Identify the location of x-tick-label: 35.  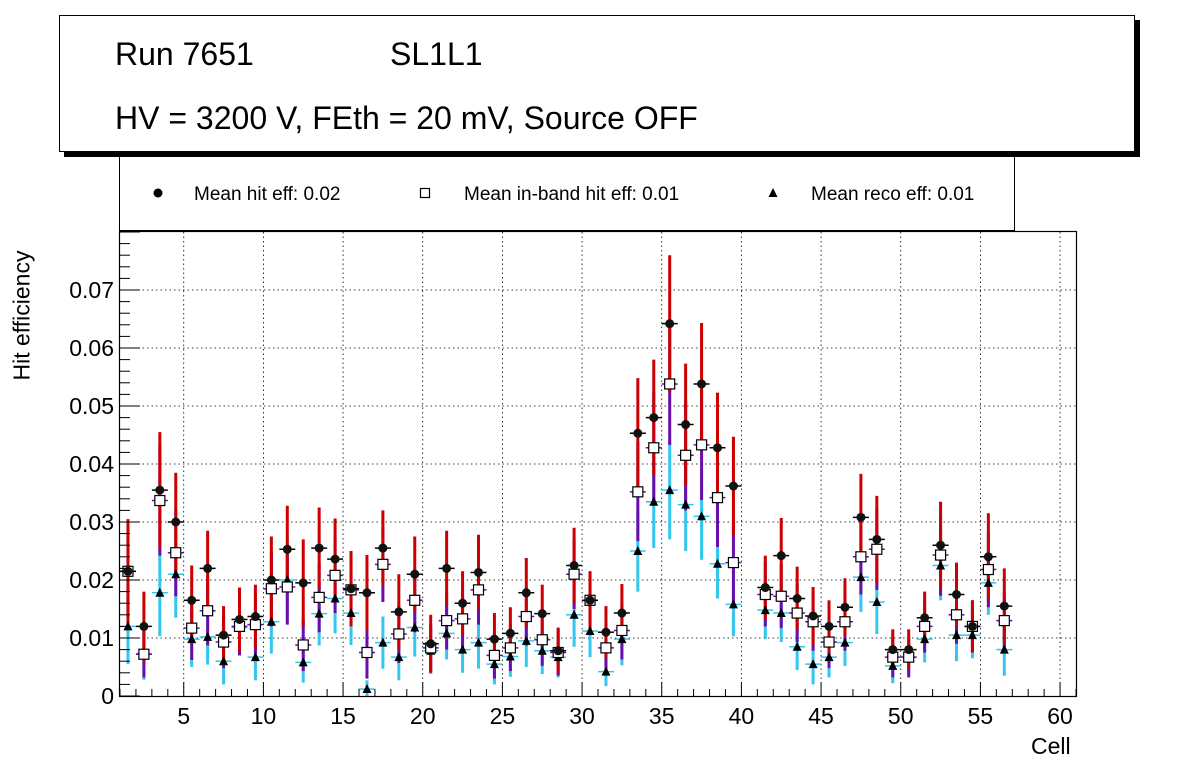
(662, 716).